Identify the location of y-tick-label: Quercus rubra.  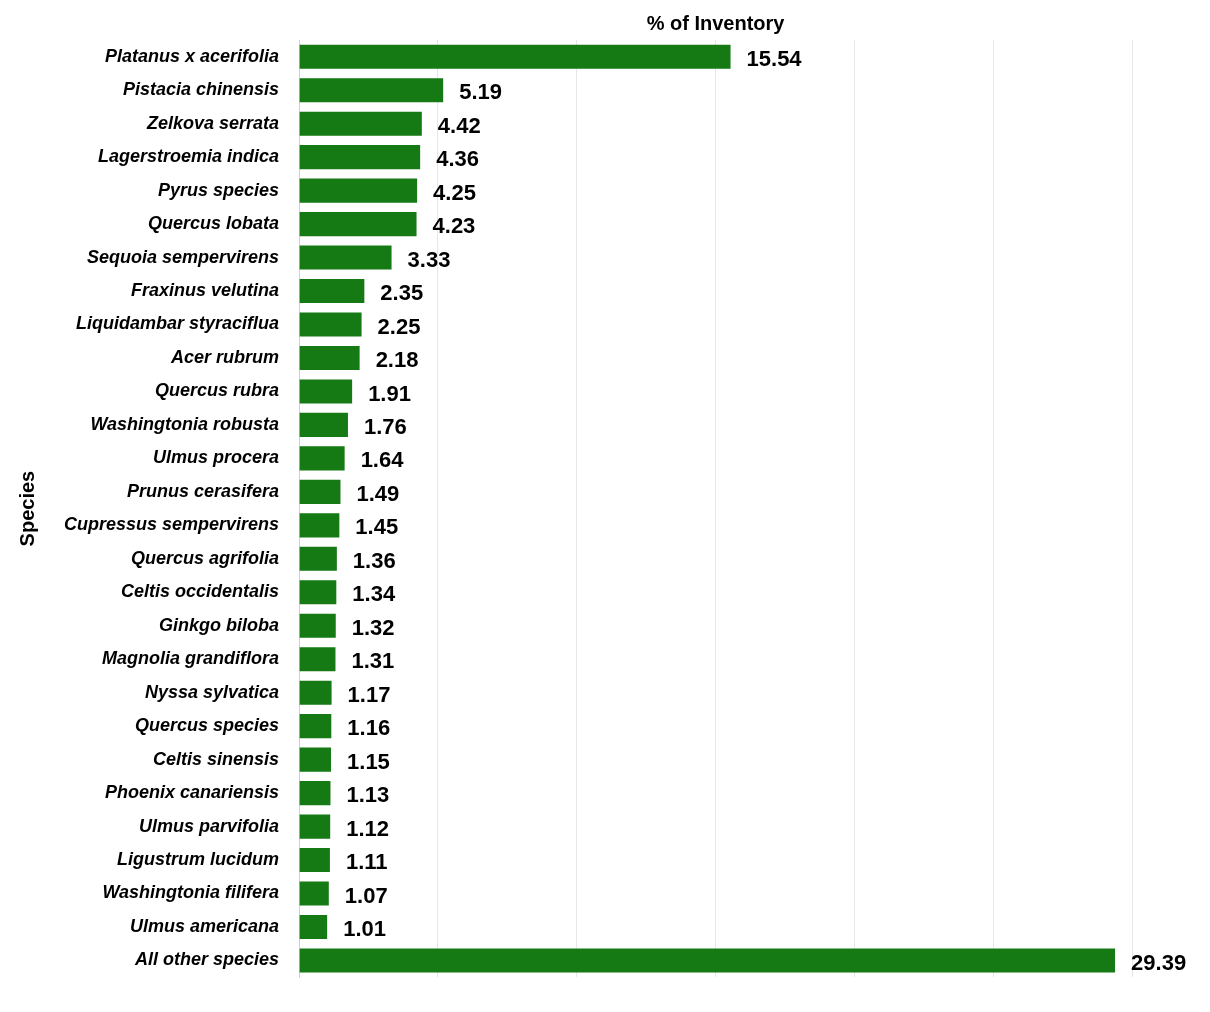
(217, 390).